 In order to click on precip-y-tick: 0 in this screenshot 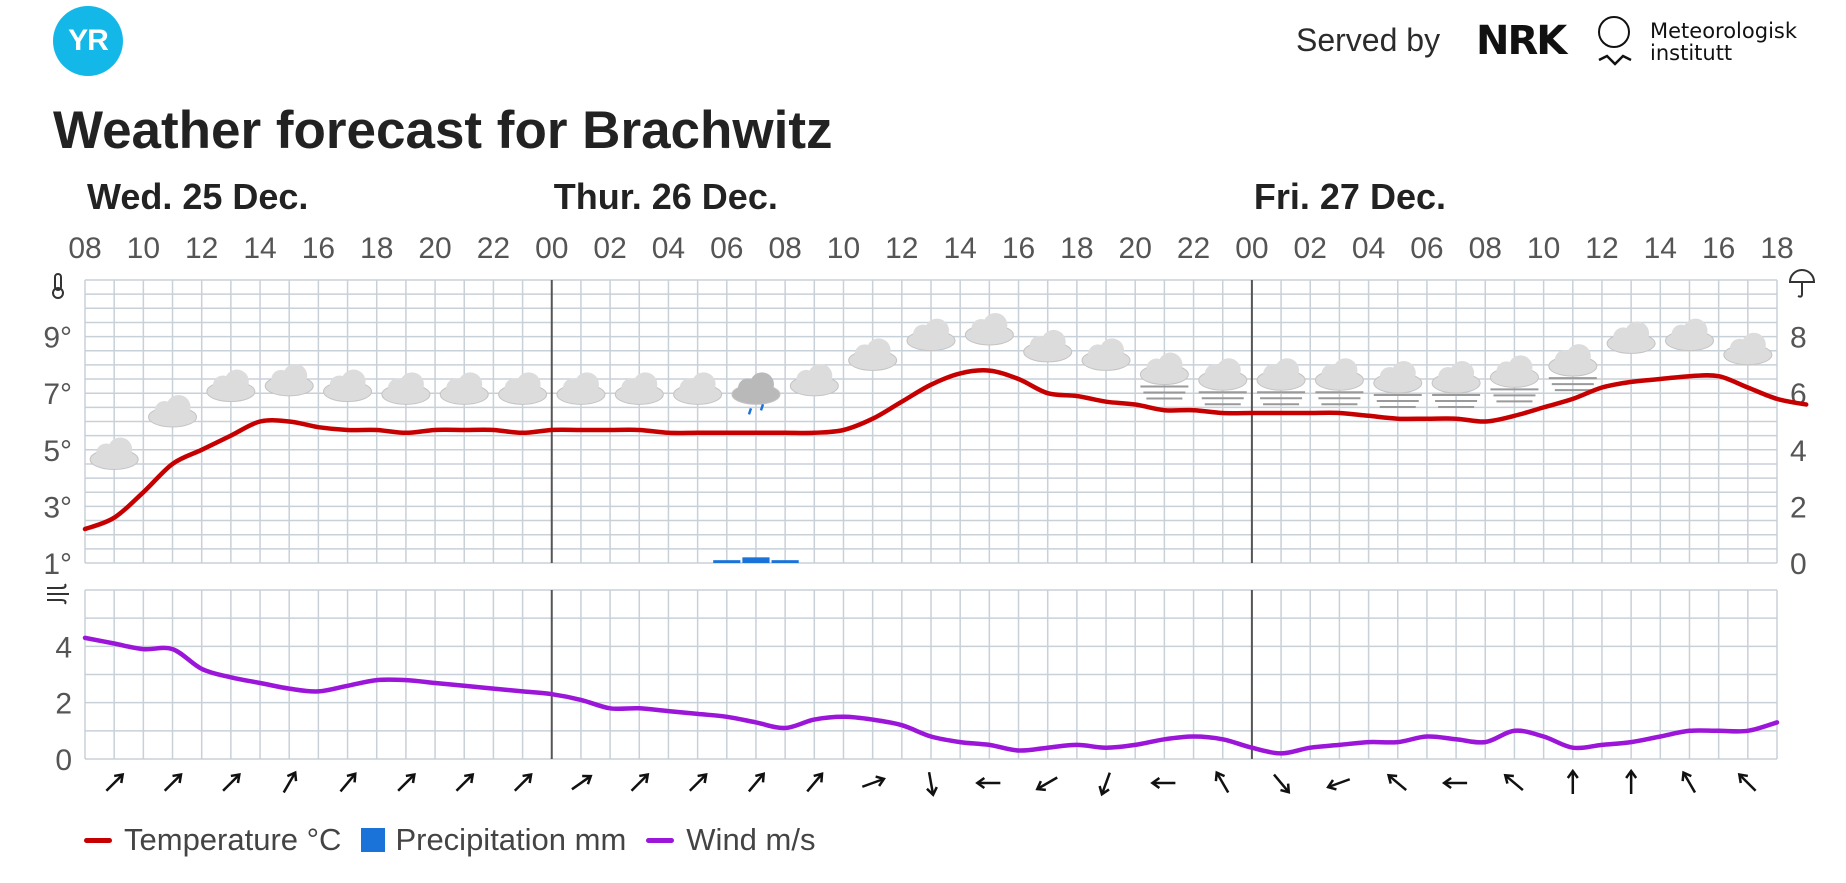, I will do `click(1798, 564)`.